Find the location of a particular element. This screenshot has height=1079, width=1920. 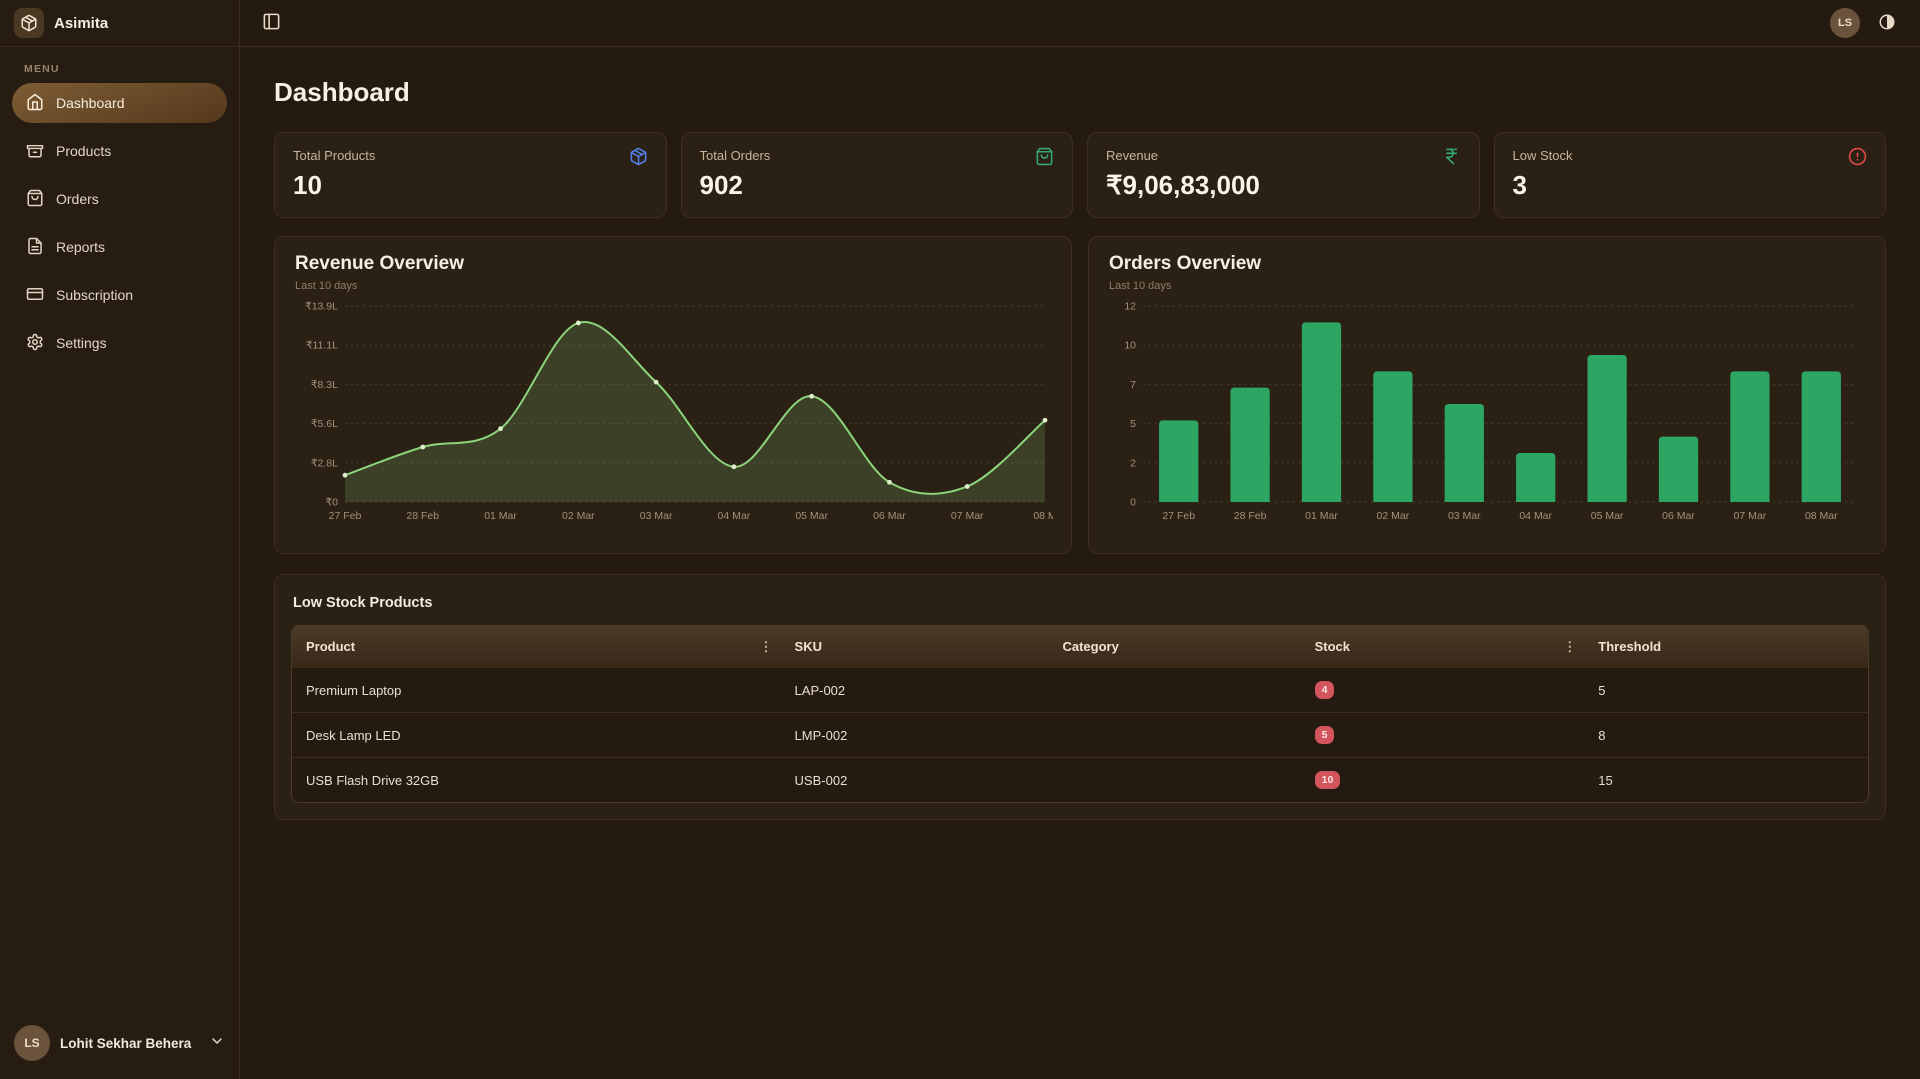

contrast-icon is located at coordinates (1887, 23).